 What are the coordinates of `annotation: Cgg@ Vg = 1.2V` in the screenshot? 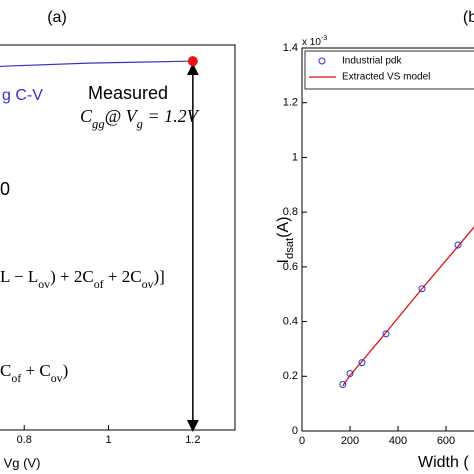 It's located at (140, 118).